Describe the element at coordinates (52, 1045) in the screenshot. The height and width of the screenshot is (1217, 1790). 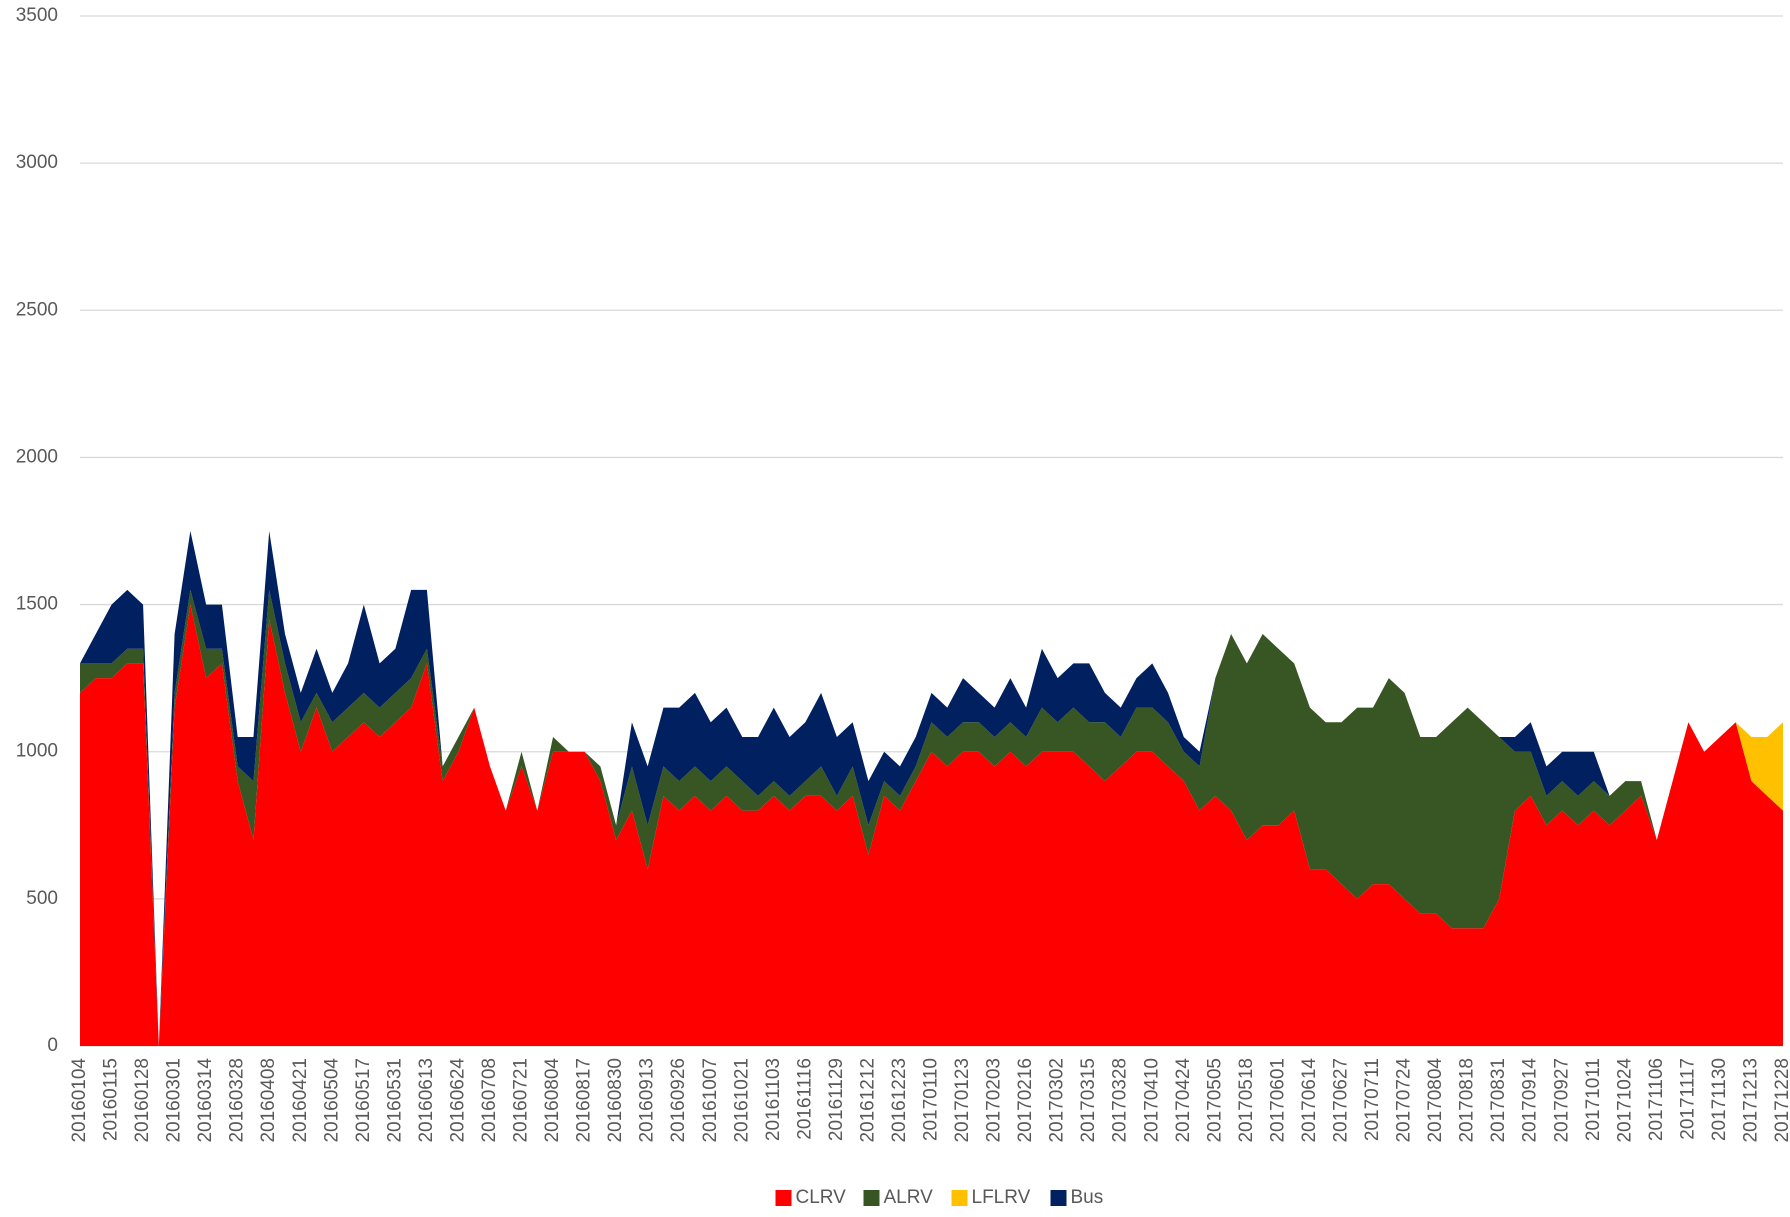
I see `y-tick-label: 0` at that location.